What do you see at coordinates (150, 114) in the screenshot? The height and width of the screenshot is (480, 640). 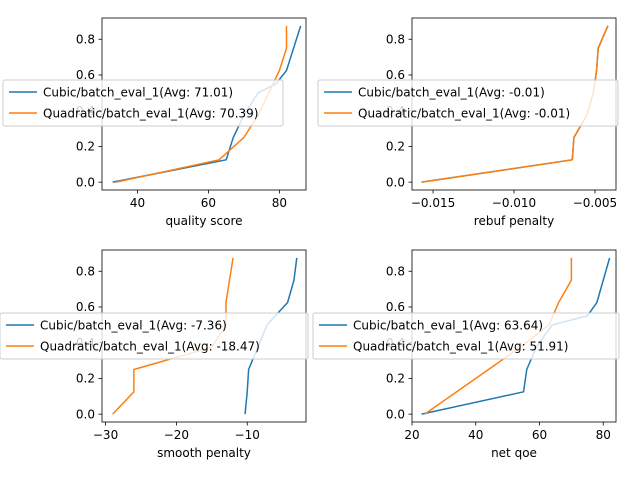 I see `legend-entry-label: Quadratic/batch_eval_1(Avg: 70.39)` at bounding box center [150, 114].